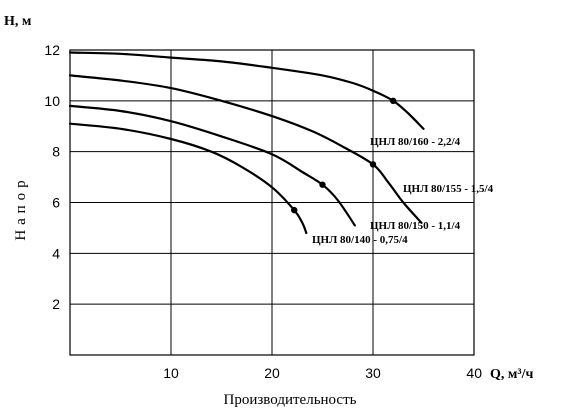 The width and height of the screenshot is (562, 418). What do you see at coordinates (56, 203) in the screenshot?
I see `y-tick-label-2: 6` at bounding box center [56, 203].